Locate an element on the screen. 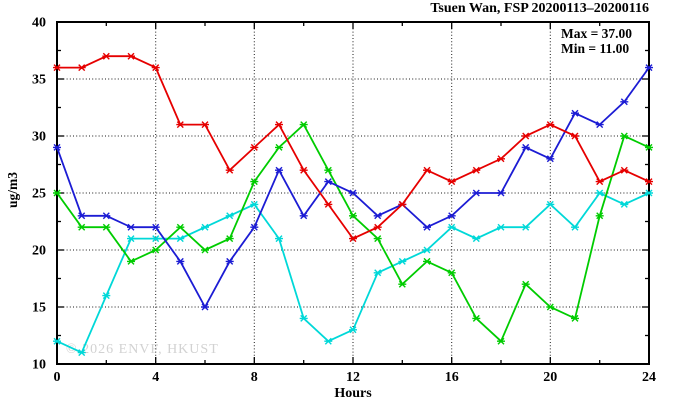 The height and width of the screenshot is (409, 674). x-tick-label: 8 is located at coordinates (254, 377).